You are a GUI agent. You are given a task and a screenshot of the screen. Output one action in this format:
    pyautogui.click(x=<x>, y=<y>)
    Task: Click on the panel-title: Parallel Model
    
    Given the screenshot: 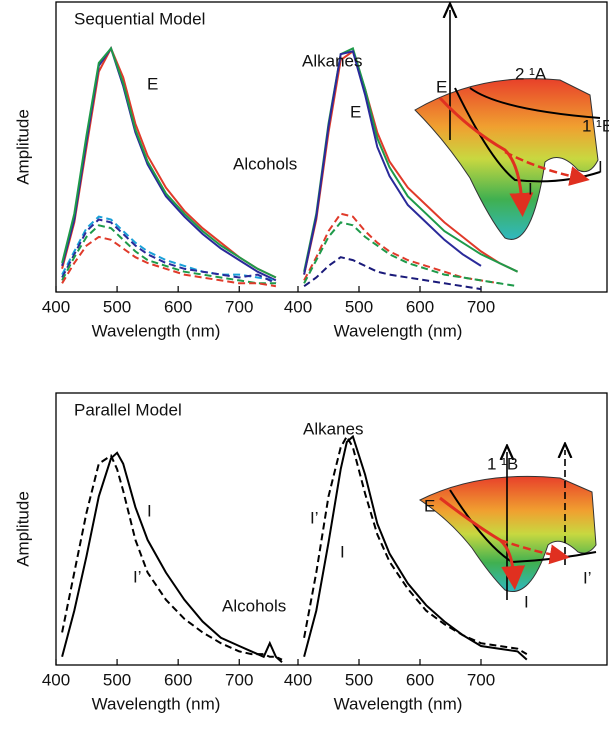 What is the action you would take?
    pyautogui.click(x=128, y=409)
    